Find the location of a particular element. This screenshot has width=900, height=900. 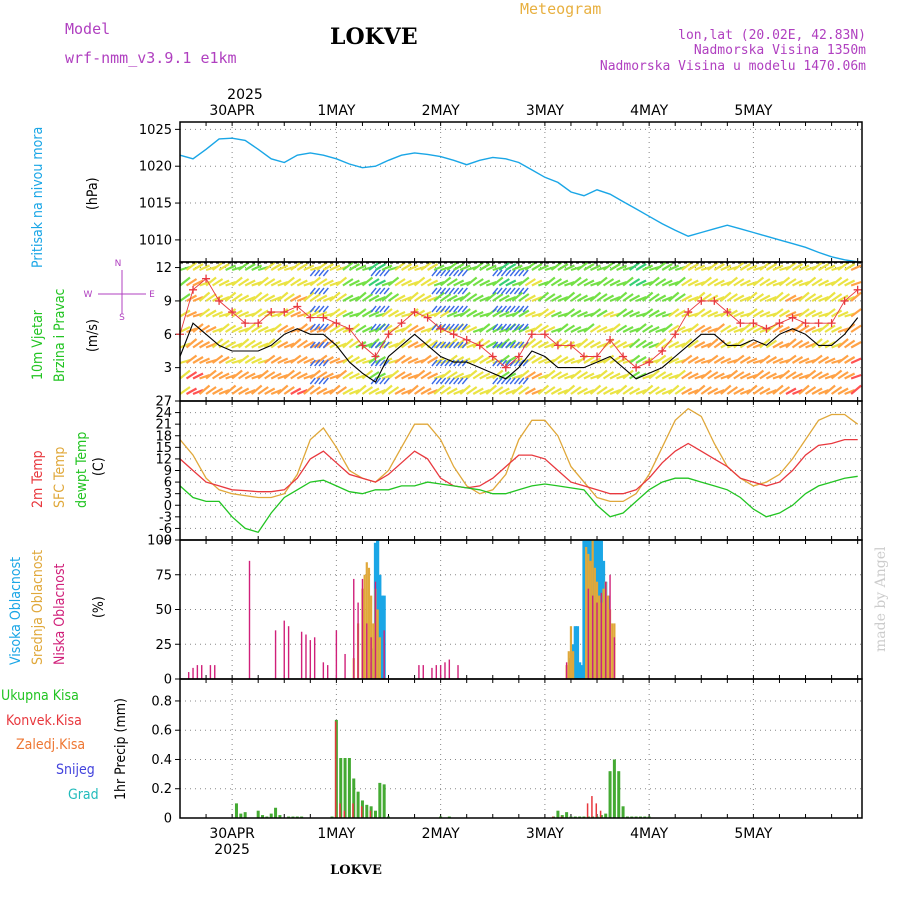

cloud-ytick-label: 0 is located at coordinates (168, 680).